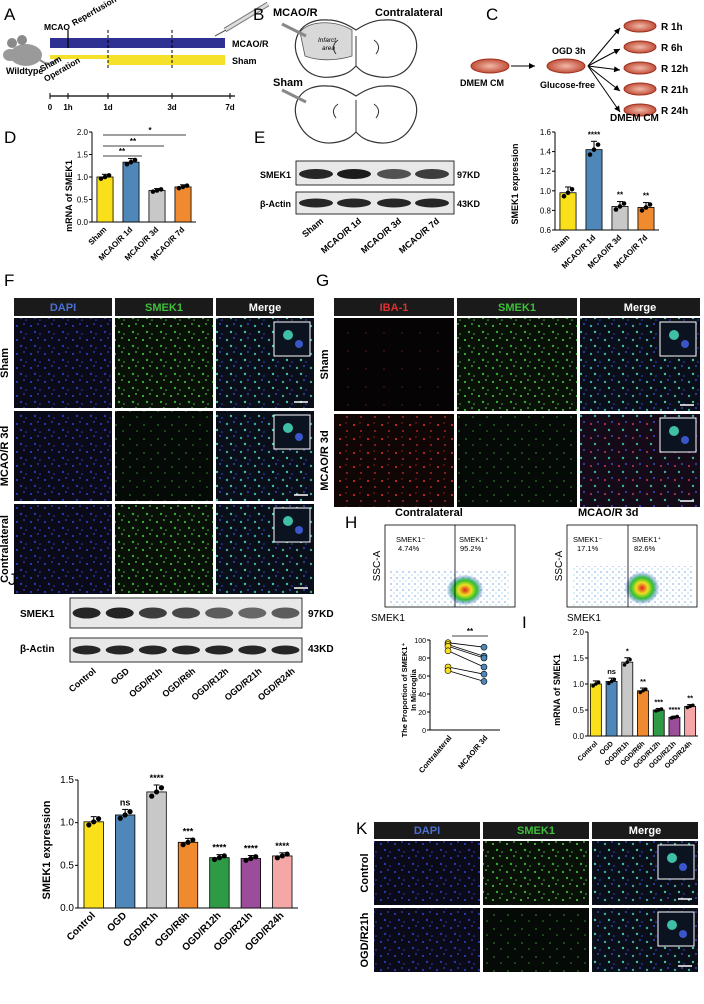 The image size is (704, 1004). I want to click on micrograph-grid-g: IBA-1 SMEK1 Merge Sham MCAO/R 3d, so click(509, 402).